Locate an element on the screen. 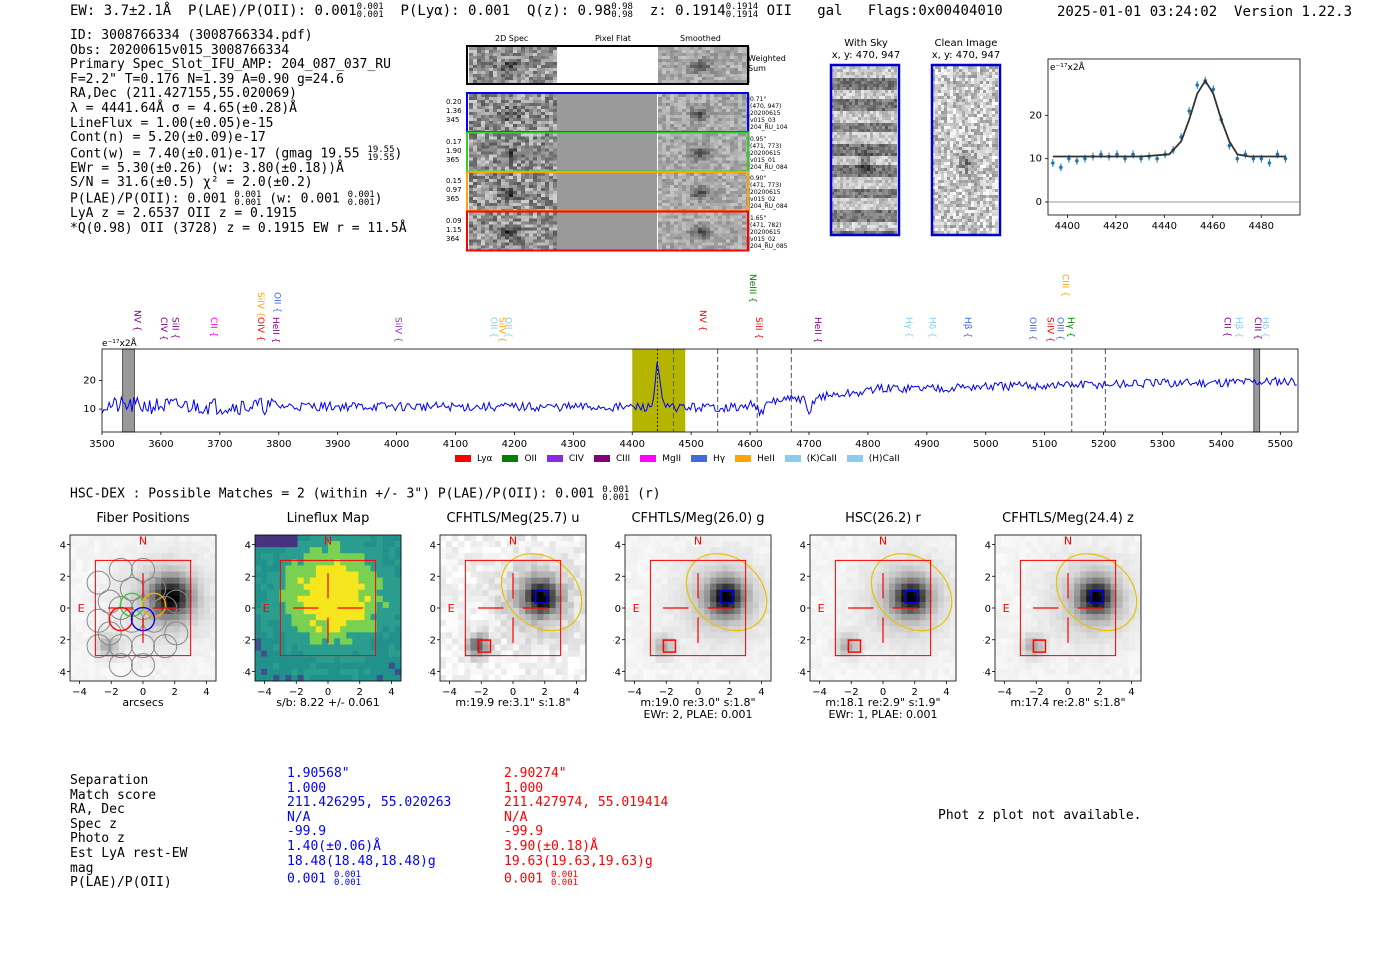 The height and width of the screenshot is (953, 1400). spectrum-line-label: OIV { is located at coordinates (260, 329).